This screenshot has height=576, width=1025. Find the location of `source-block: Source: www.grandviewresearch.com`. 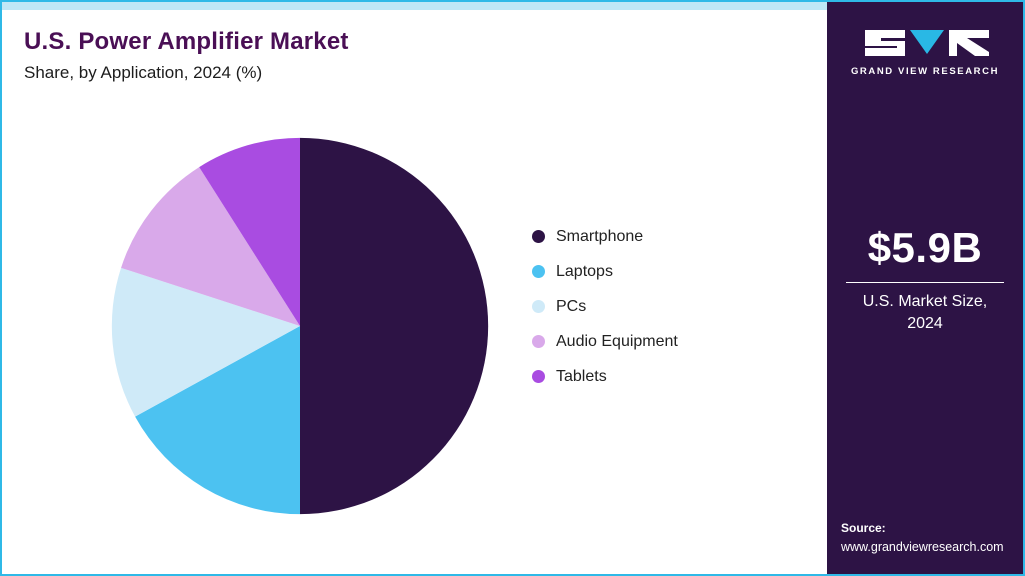

source-block: Source: www.grandviewresearch.com is located at coordinates (915, 547).